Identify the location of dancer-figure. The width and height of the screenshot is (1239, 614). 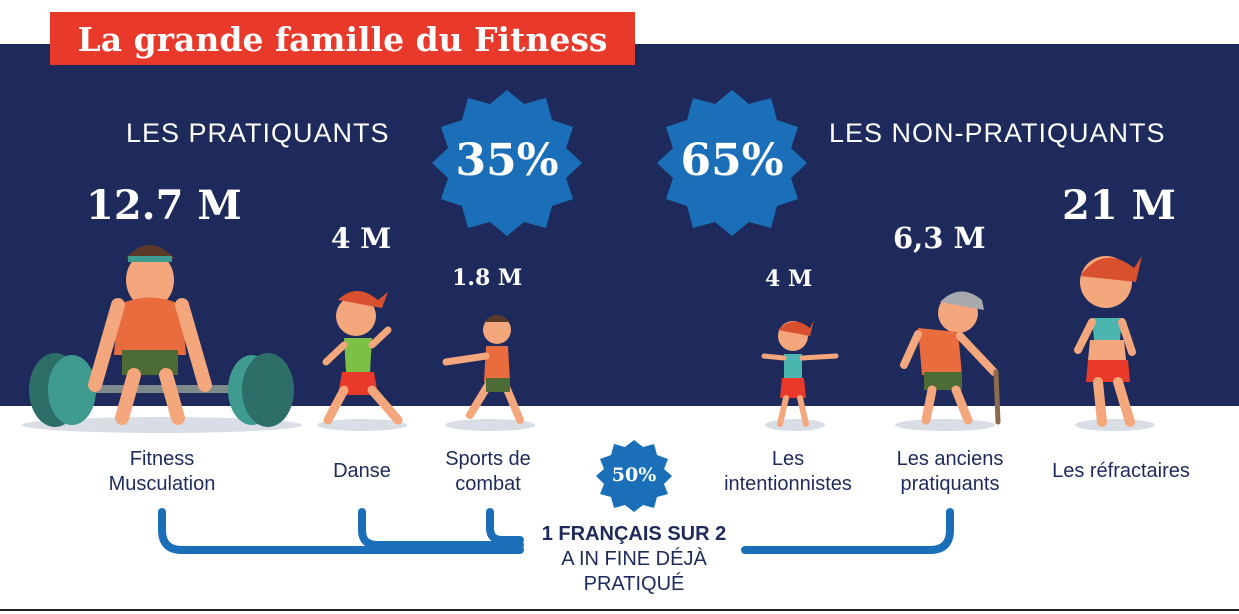
(362, 358).